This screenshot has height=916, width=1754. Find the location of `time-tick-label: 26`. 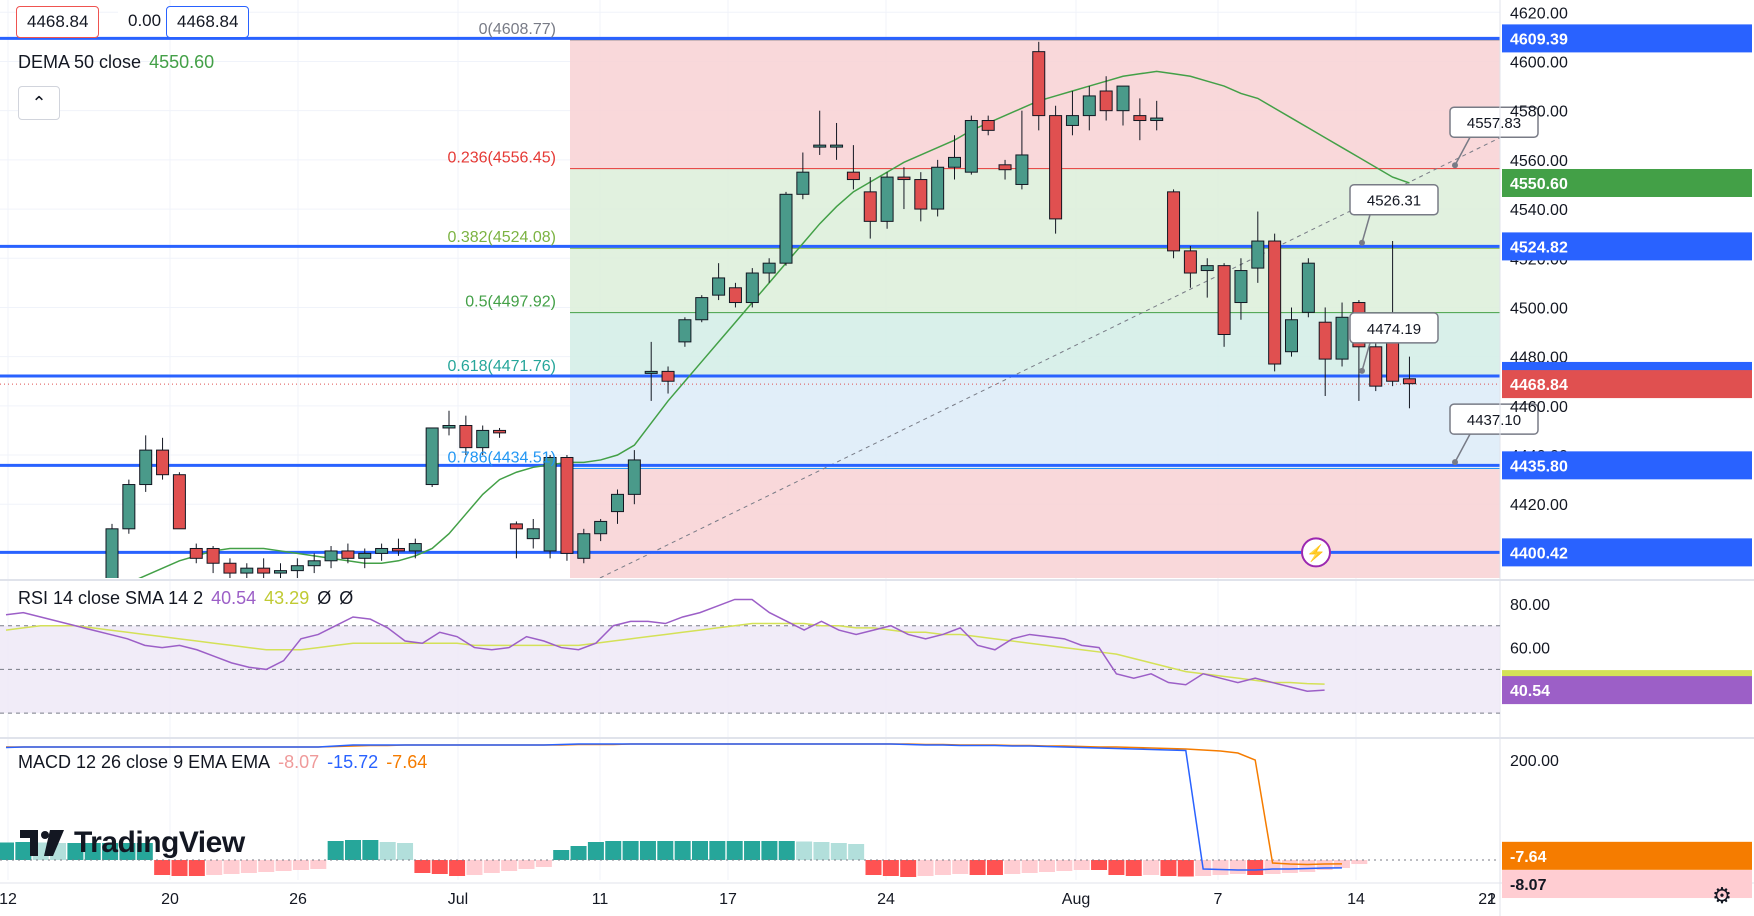

time-tick-label: 26 is located at coordinates (298, 899).